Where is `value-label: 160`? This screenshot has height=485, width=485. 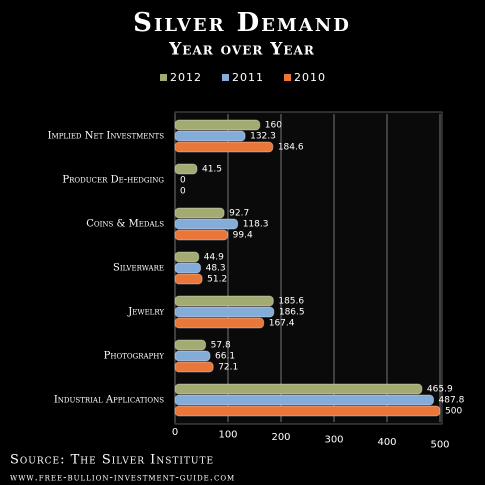 value-label: 160 is located at coordinates (273, 126).